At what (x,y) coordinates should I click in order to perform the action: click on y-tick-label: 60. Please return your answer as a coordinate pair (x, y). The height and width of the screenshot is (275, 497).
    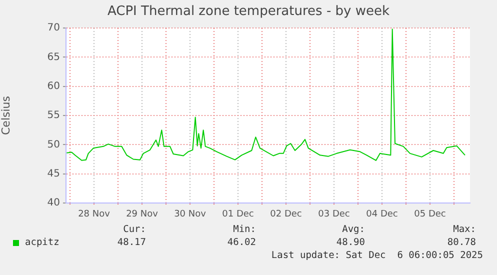
    Looking at the image, I should click on (53, 86).